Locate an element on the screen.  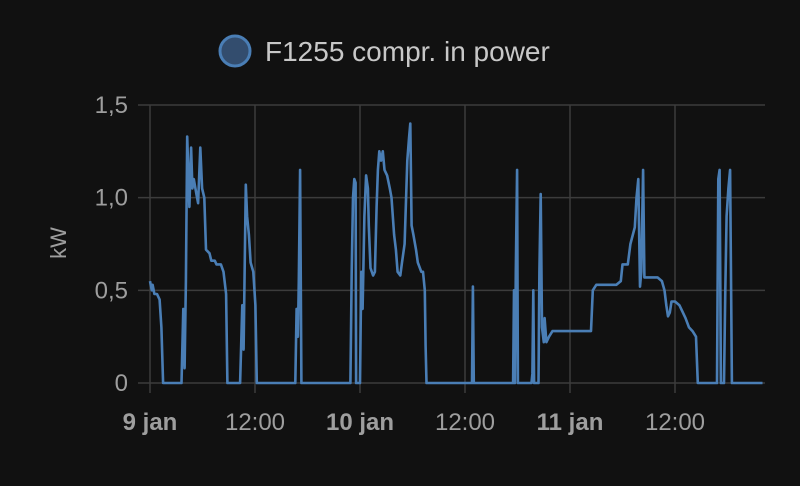
y-tick-label: 1,0 is located at coordinates (111, 198).